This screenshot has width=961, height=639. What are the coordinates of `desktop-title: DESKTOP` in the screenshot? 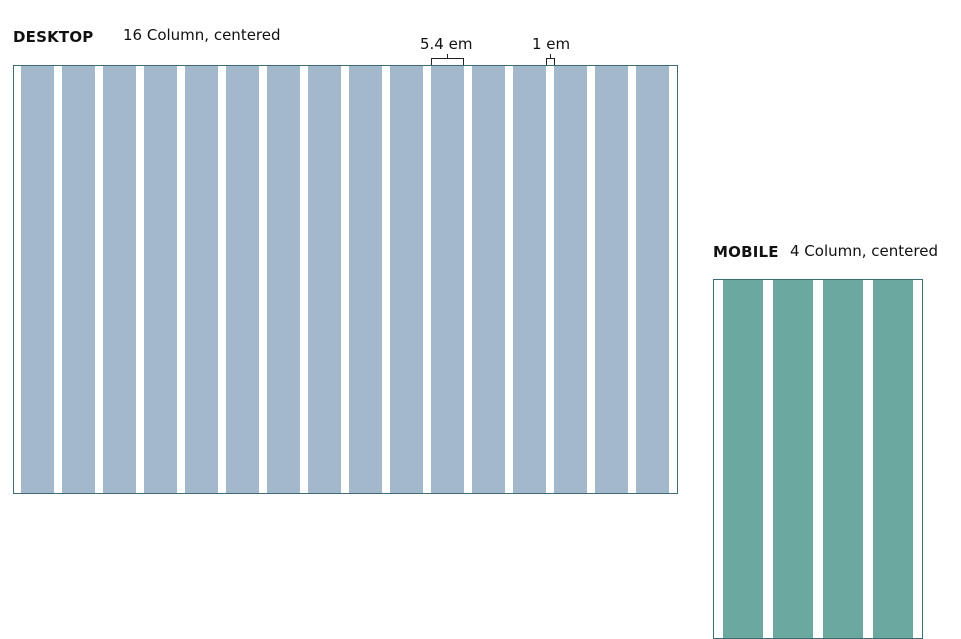 It's located at (53, 37).